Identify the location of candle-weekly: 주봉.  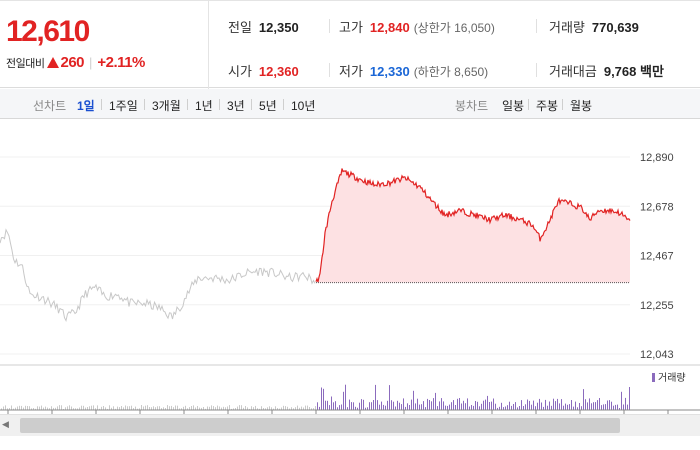
(547, 106).